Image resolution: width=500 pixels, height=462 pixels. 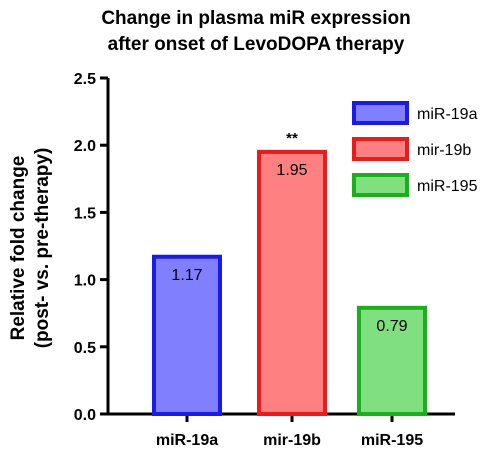 I want to click on y-axis-label-line-1: Relative fold change, so click(x=18, y=248).